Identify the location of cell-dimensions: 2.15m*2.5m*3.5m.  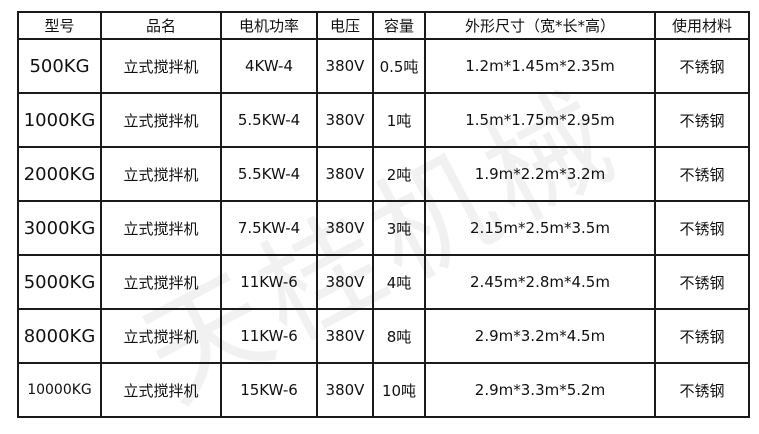
(540, 228).